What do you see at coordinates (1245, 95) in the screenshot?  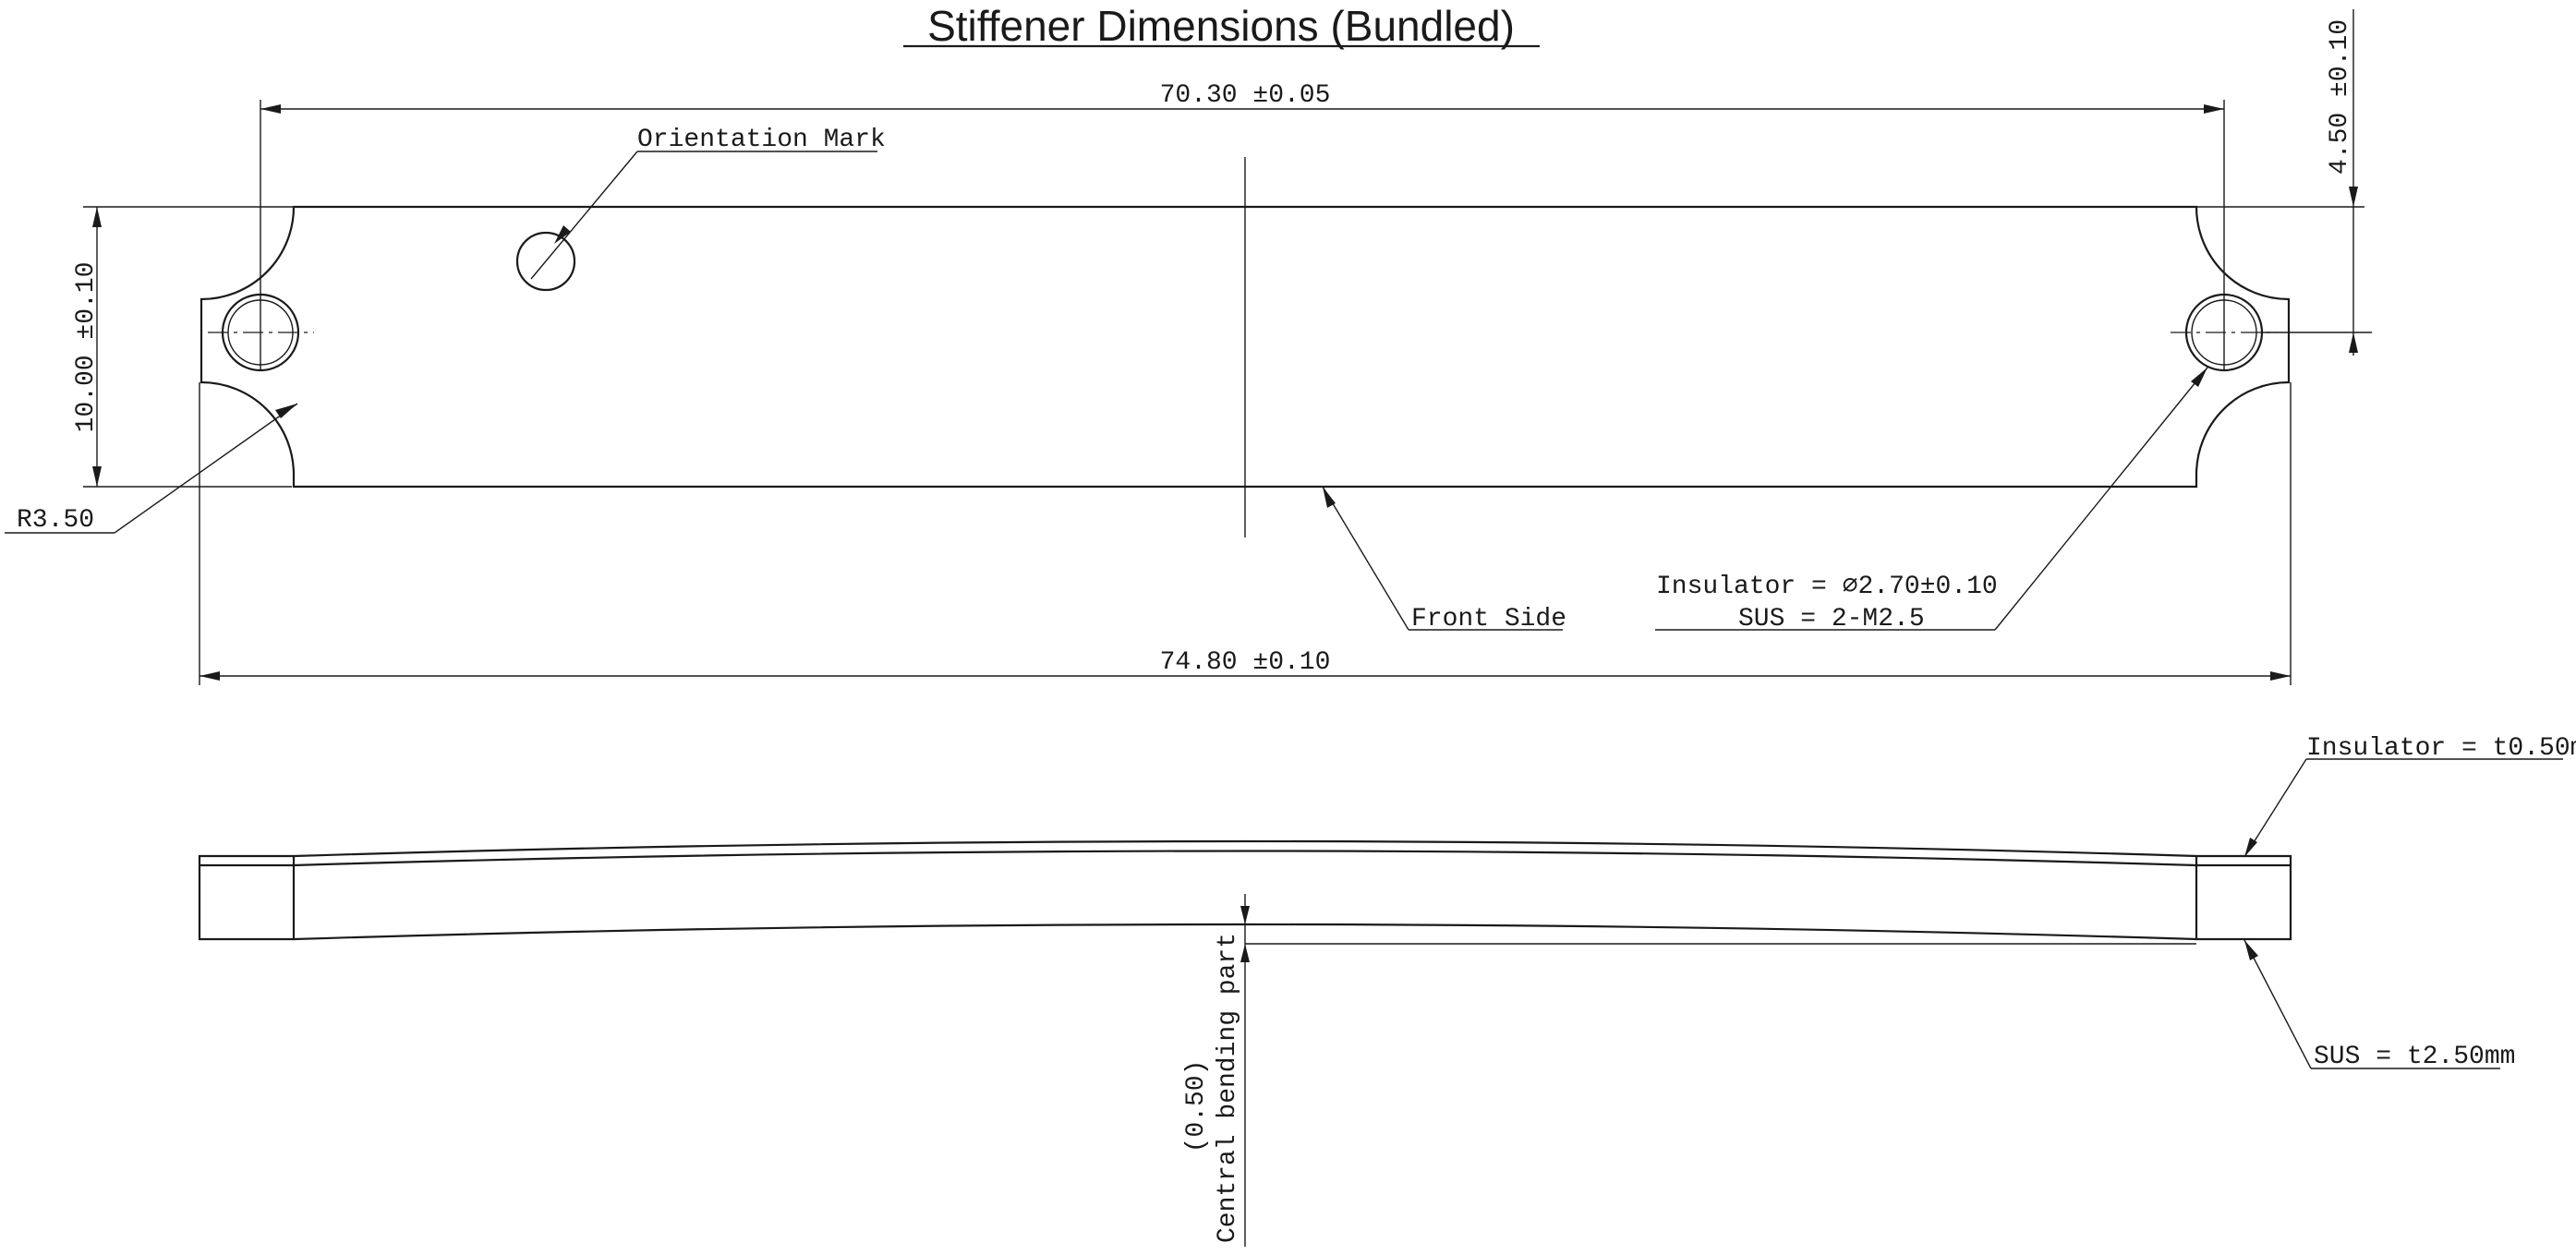 I see `dim-hole-pitch: 70.30 ±0.05` at bounding box center [1245, 95].